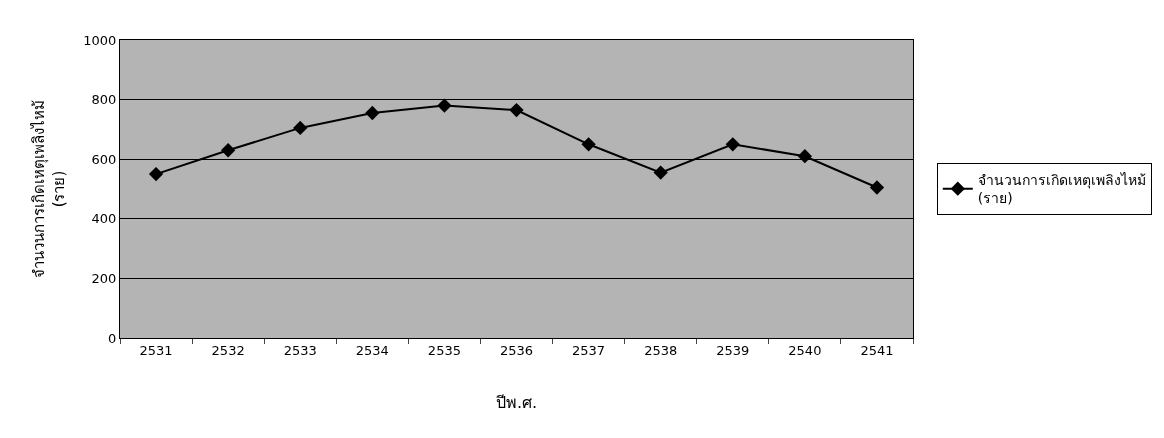 The width and height of the screenshot is (1164, 438). I want to click on y-tick-label: 0, so click(112, 338).